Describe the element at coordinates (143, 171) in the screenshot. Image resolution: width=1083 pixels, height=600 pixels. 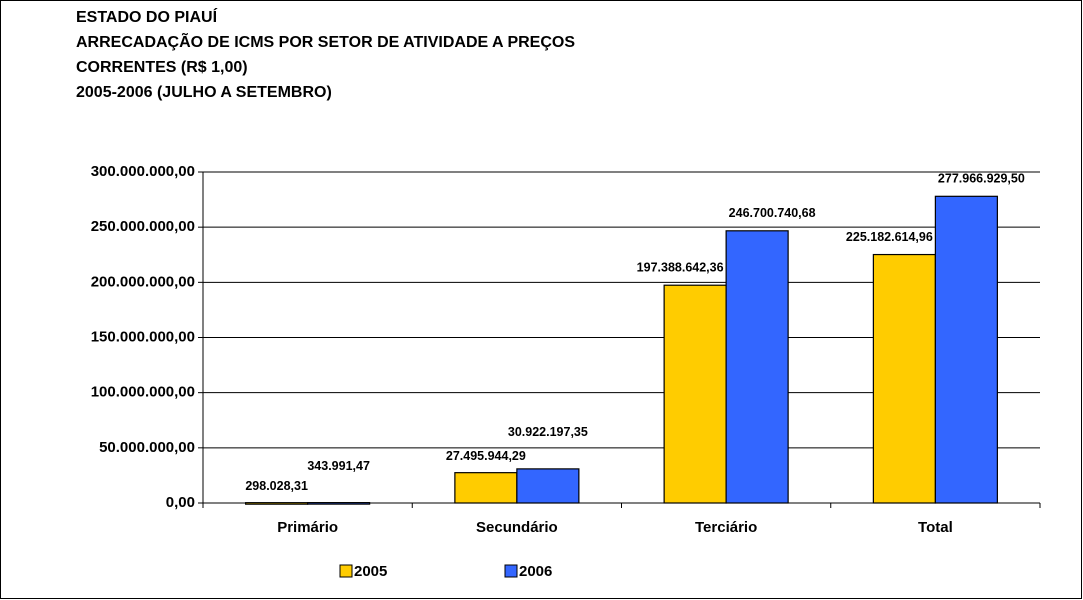
I see `y-tick-label: 300.000.000,00` at that location.